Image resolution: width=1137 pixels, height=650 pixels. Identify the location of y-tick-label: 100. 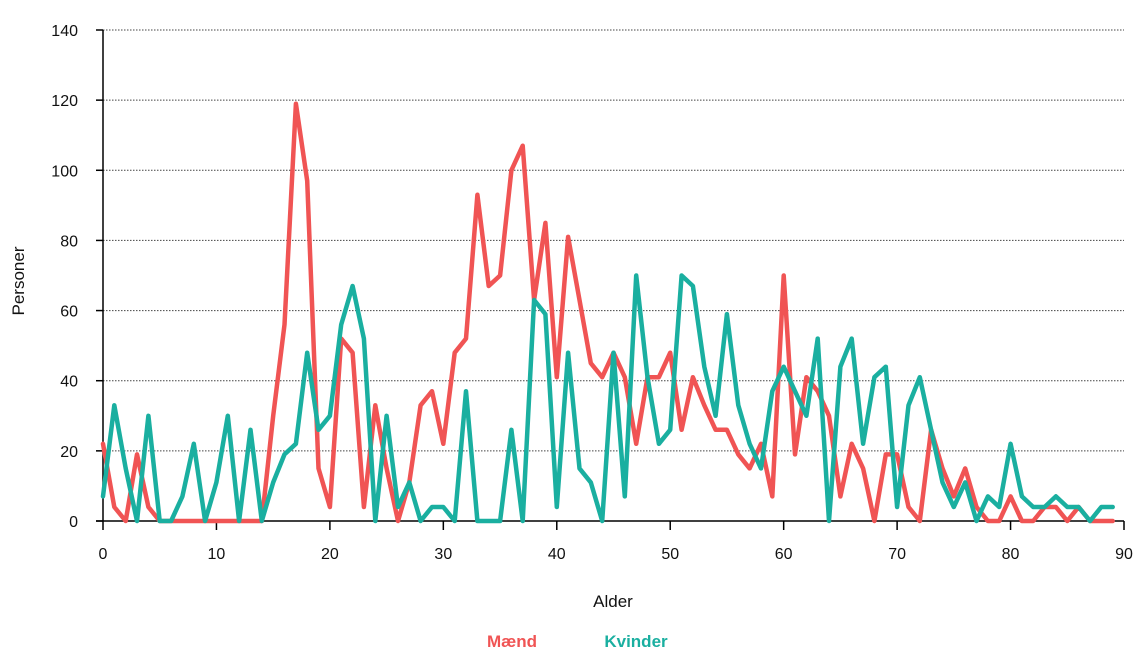
(64, 171).